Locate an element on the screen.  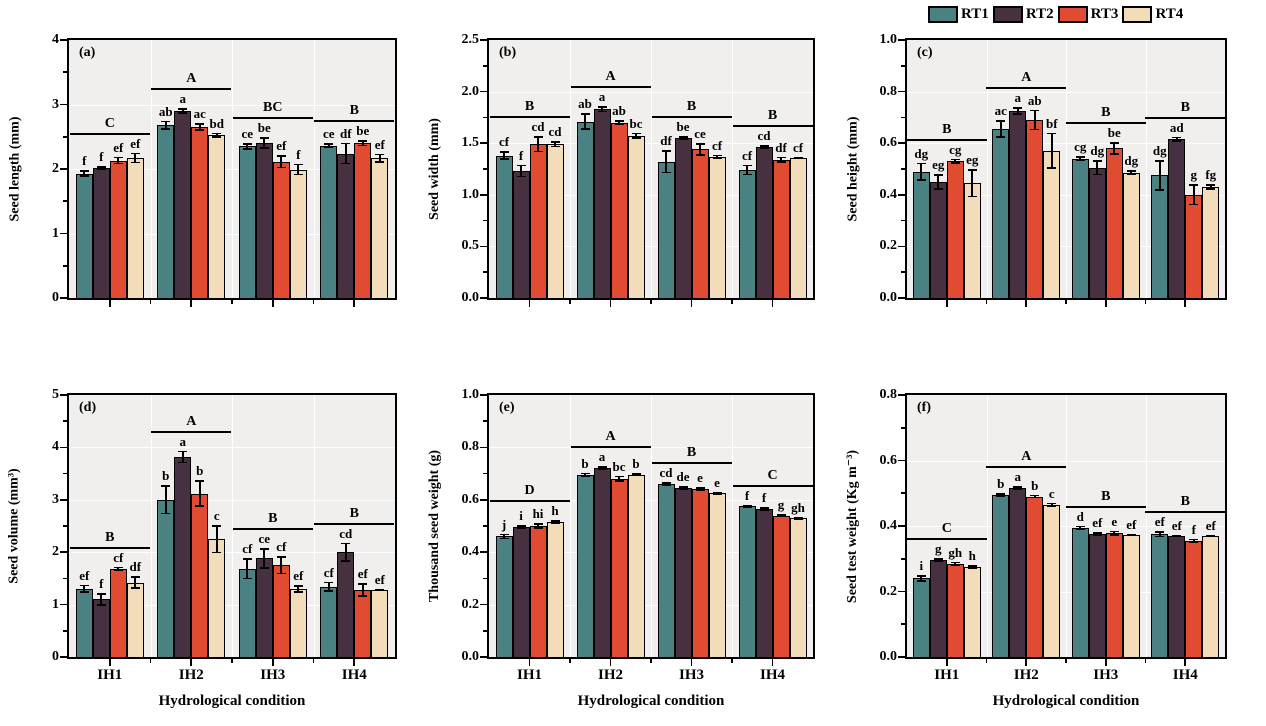
bar-letter: gh is located at coordinates (955, 552).